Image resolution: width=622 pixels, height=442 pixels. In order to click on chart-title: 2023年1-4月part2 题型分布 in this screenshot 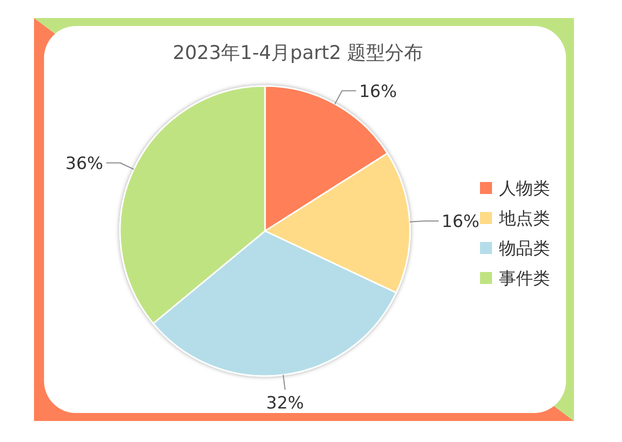, I will do `click(298, 53)`.